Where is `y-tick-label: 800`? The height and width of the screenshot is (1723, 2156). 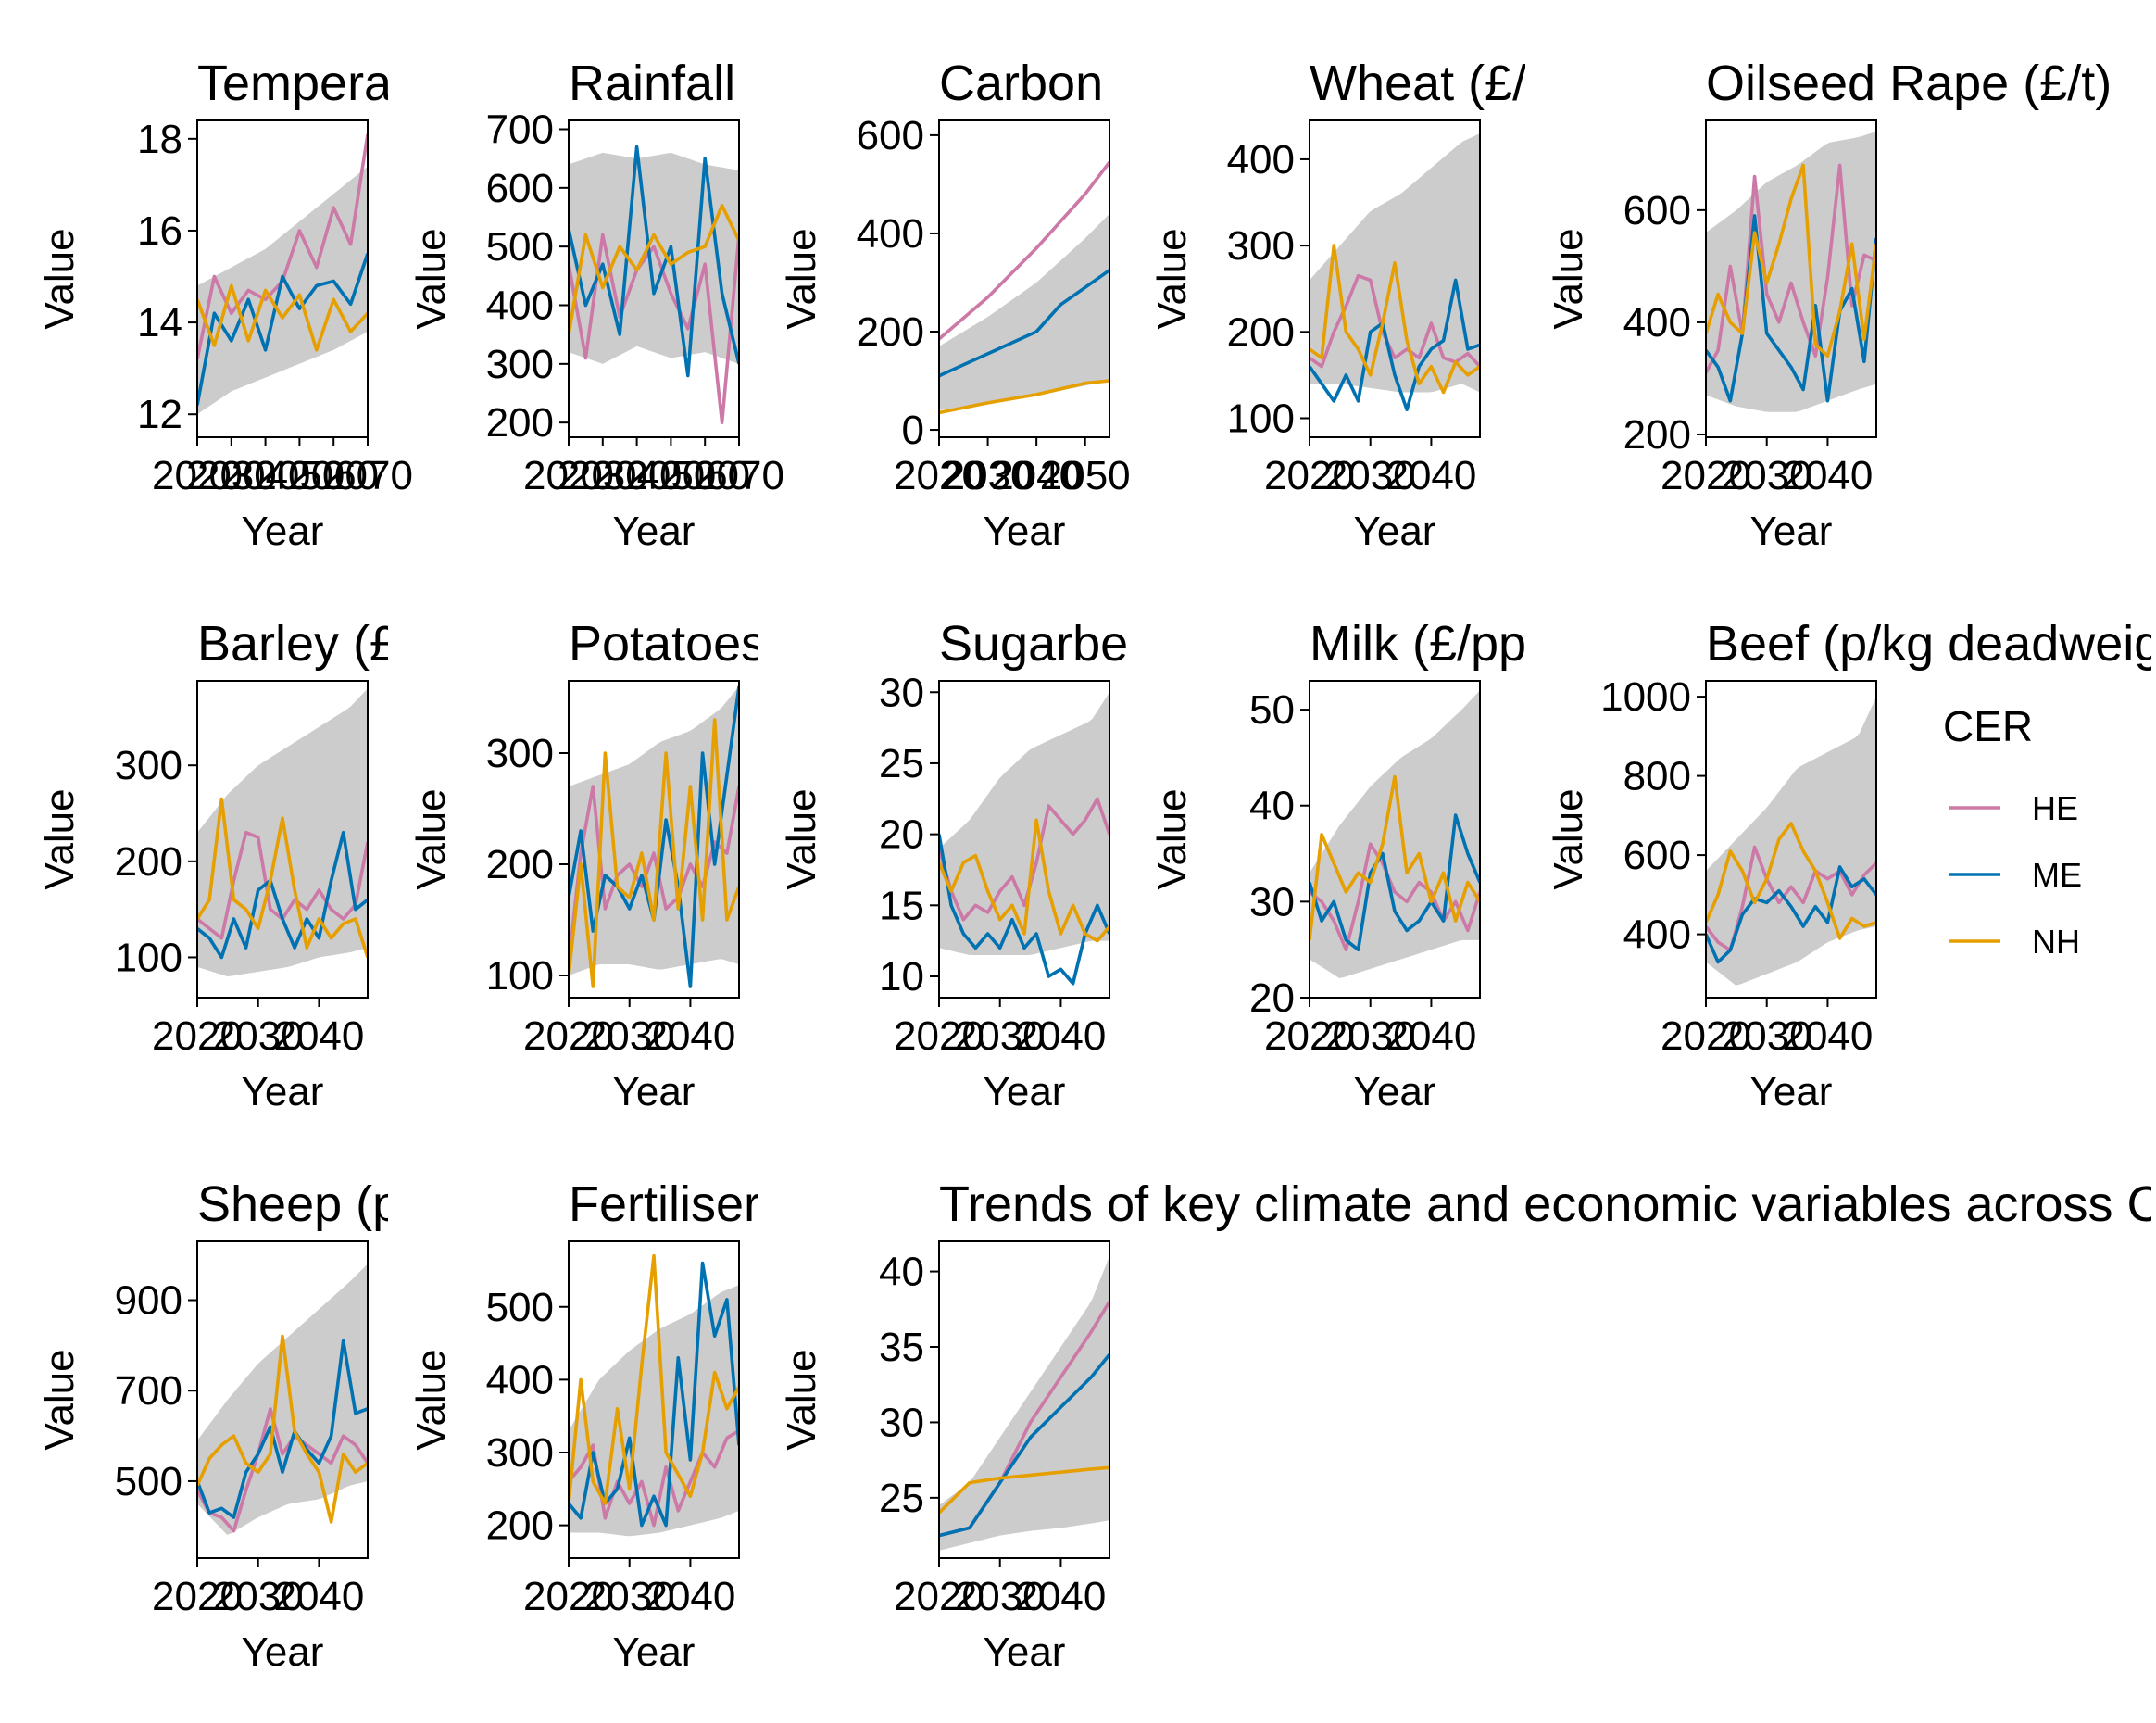 y-tick-label: 800 is located at coordinates (1657, 776).